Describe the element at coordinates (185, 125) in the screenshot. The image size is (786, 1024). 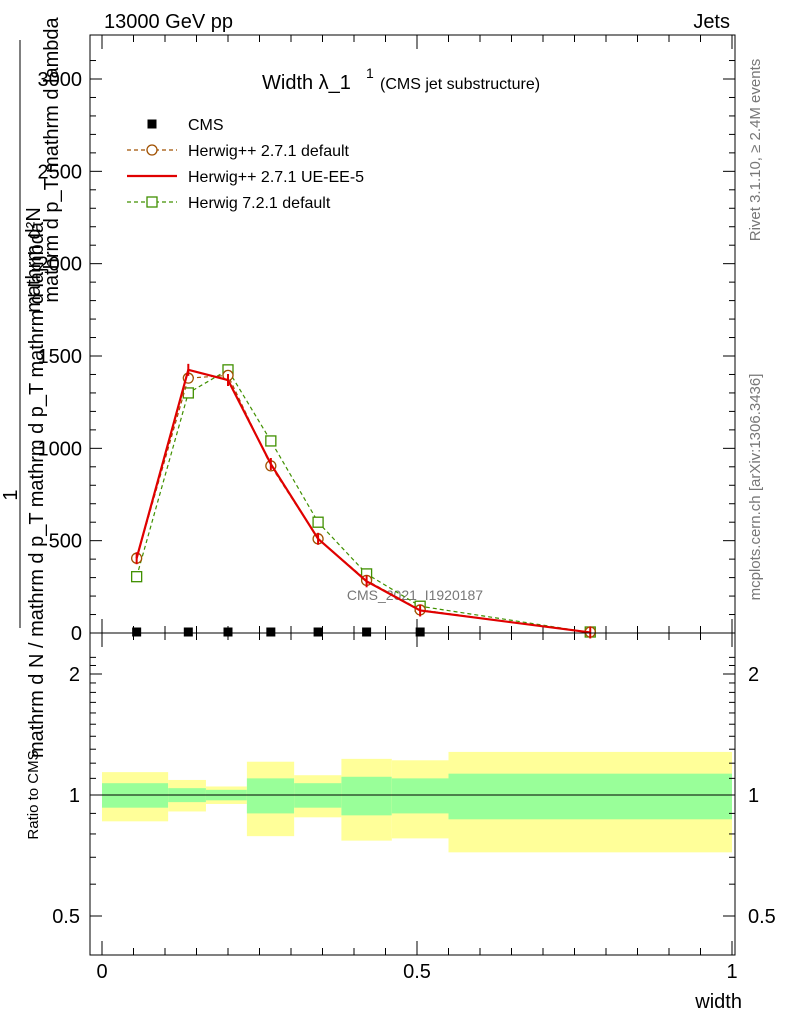
I see `legend-entry: CMS` at that location.